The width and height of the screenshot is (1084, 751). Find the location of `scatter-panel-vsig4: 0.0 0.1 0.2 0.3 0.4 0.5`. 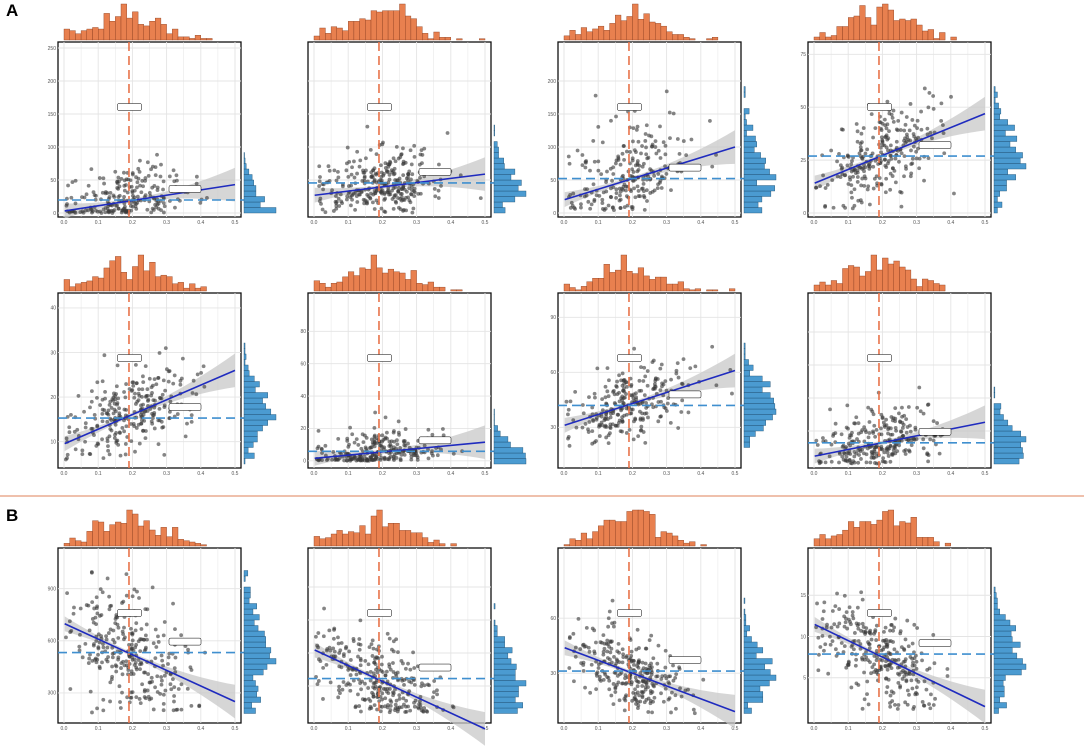

scatter-panel-vsig4: 0.0 0.1 0.2 0.3 0.4 0.5 is located at coordinates (917, 365).